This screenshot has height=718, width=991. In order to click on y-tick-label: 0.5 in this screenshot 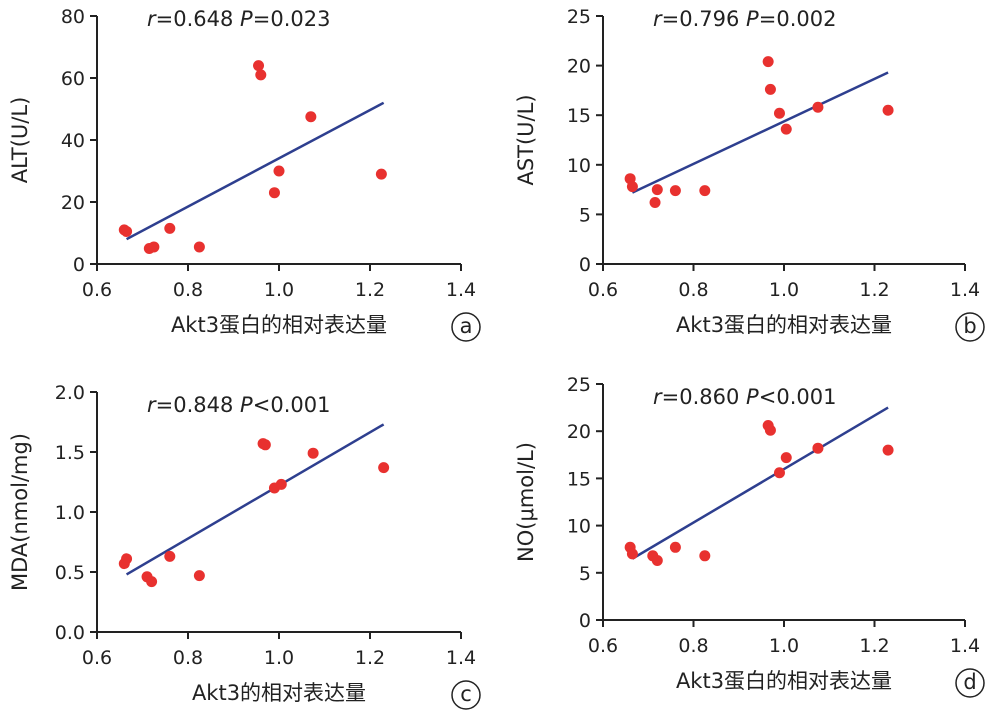, I will do `click(70, 573)`.